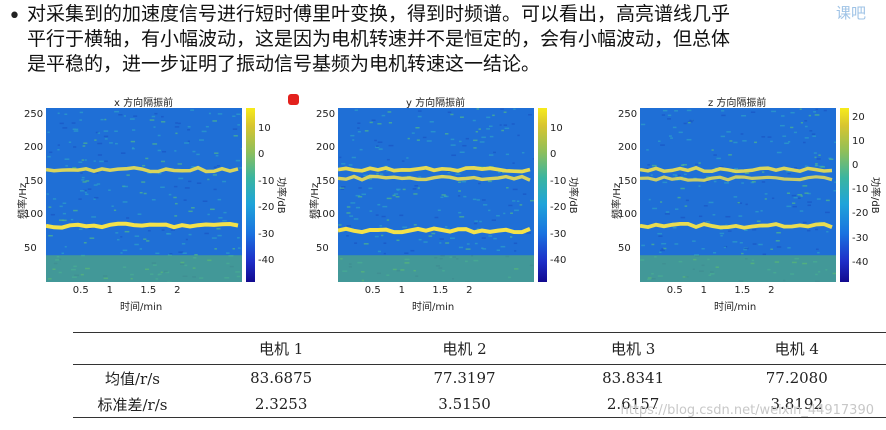 The image size is (886, 430). I want to click on y-axis-label: 频率/Hz, so click(315, 200).